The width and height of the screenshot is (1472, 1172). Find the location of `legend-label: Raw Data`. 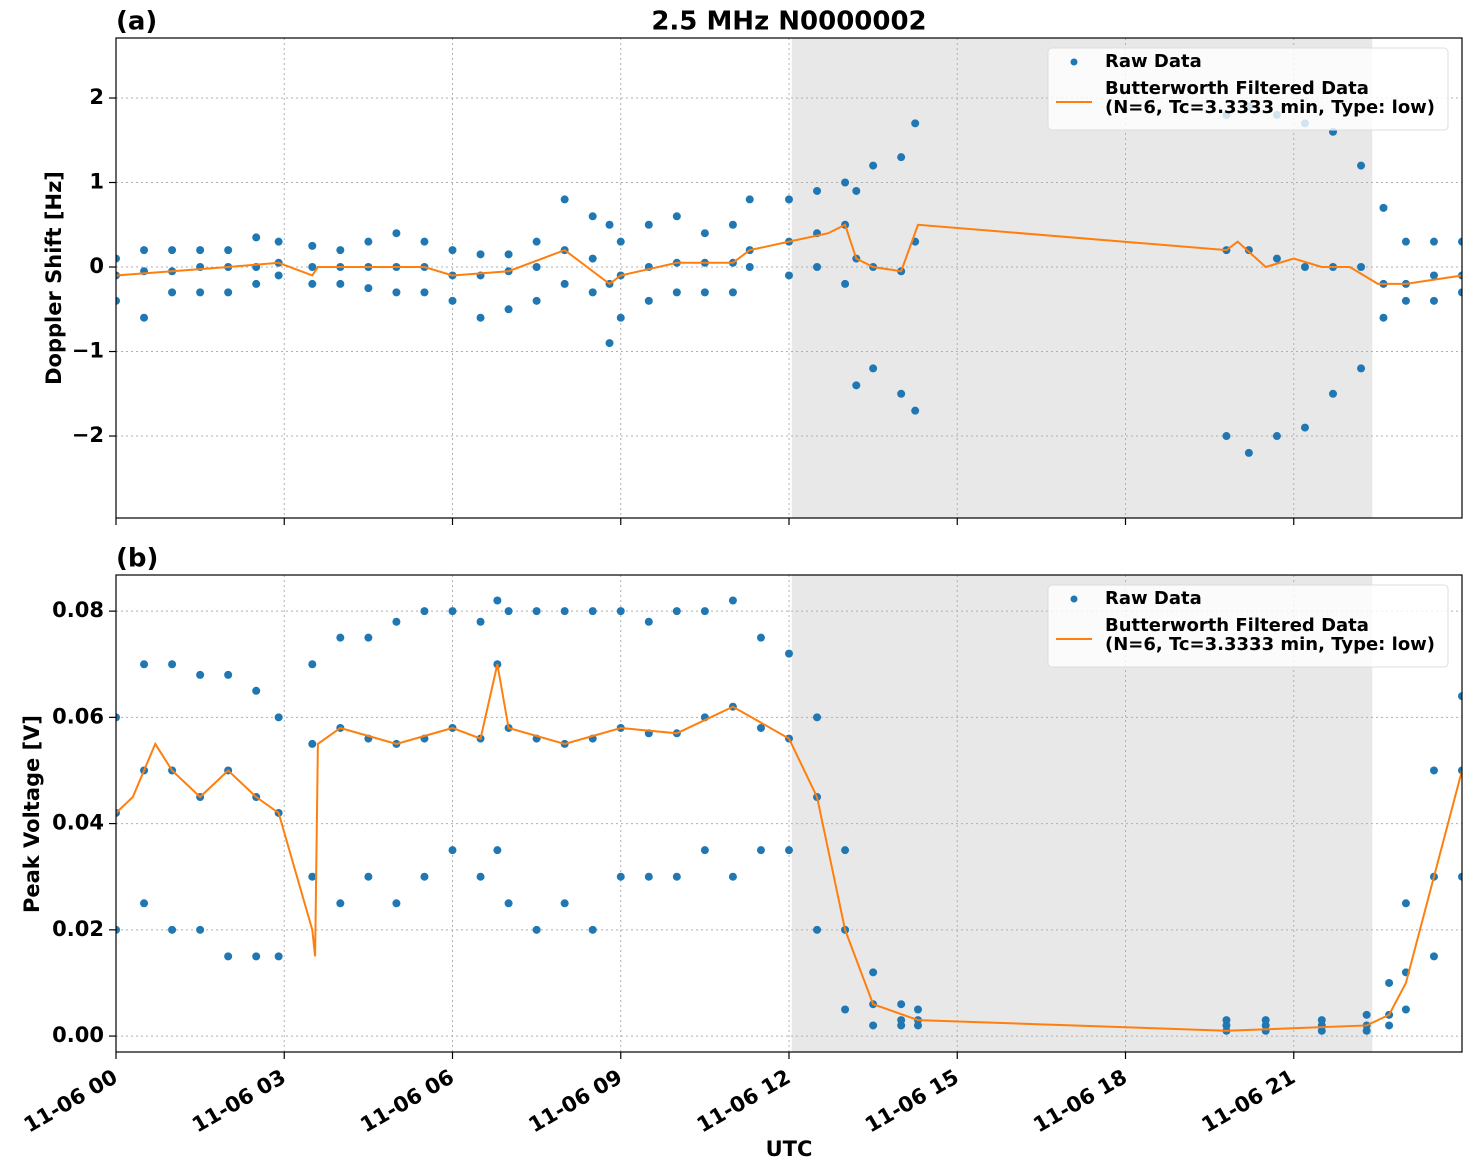

legend-label: Raw Data is located at coordinates (1153, 62).